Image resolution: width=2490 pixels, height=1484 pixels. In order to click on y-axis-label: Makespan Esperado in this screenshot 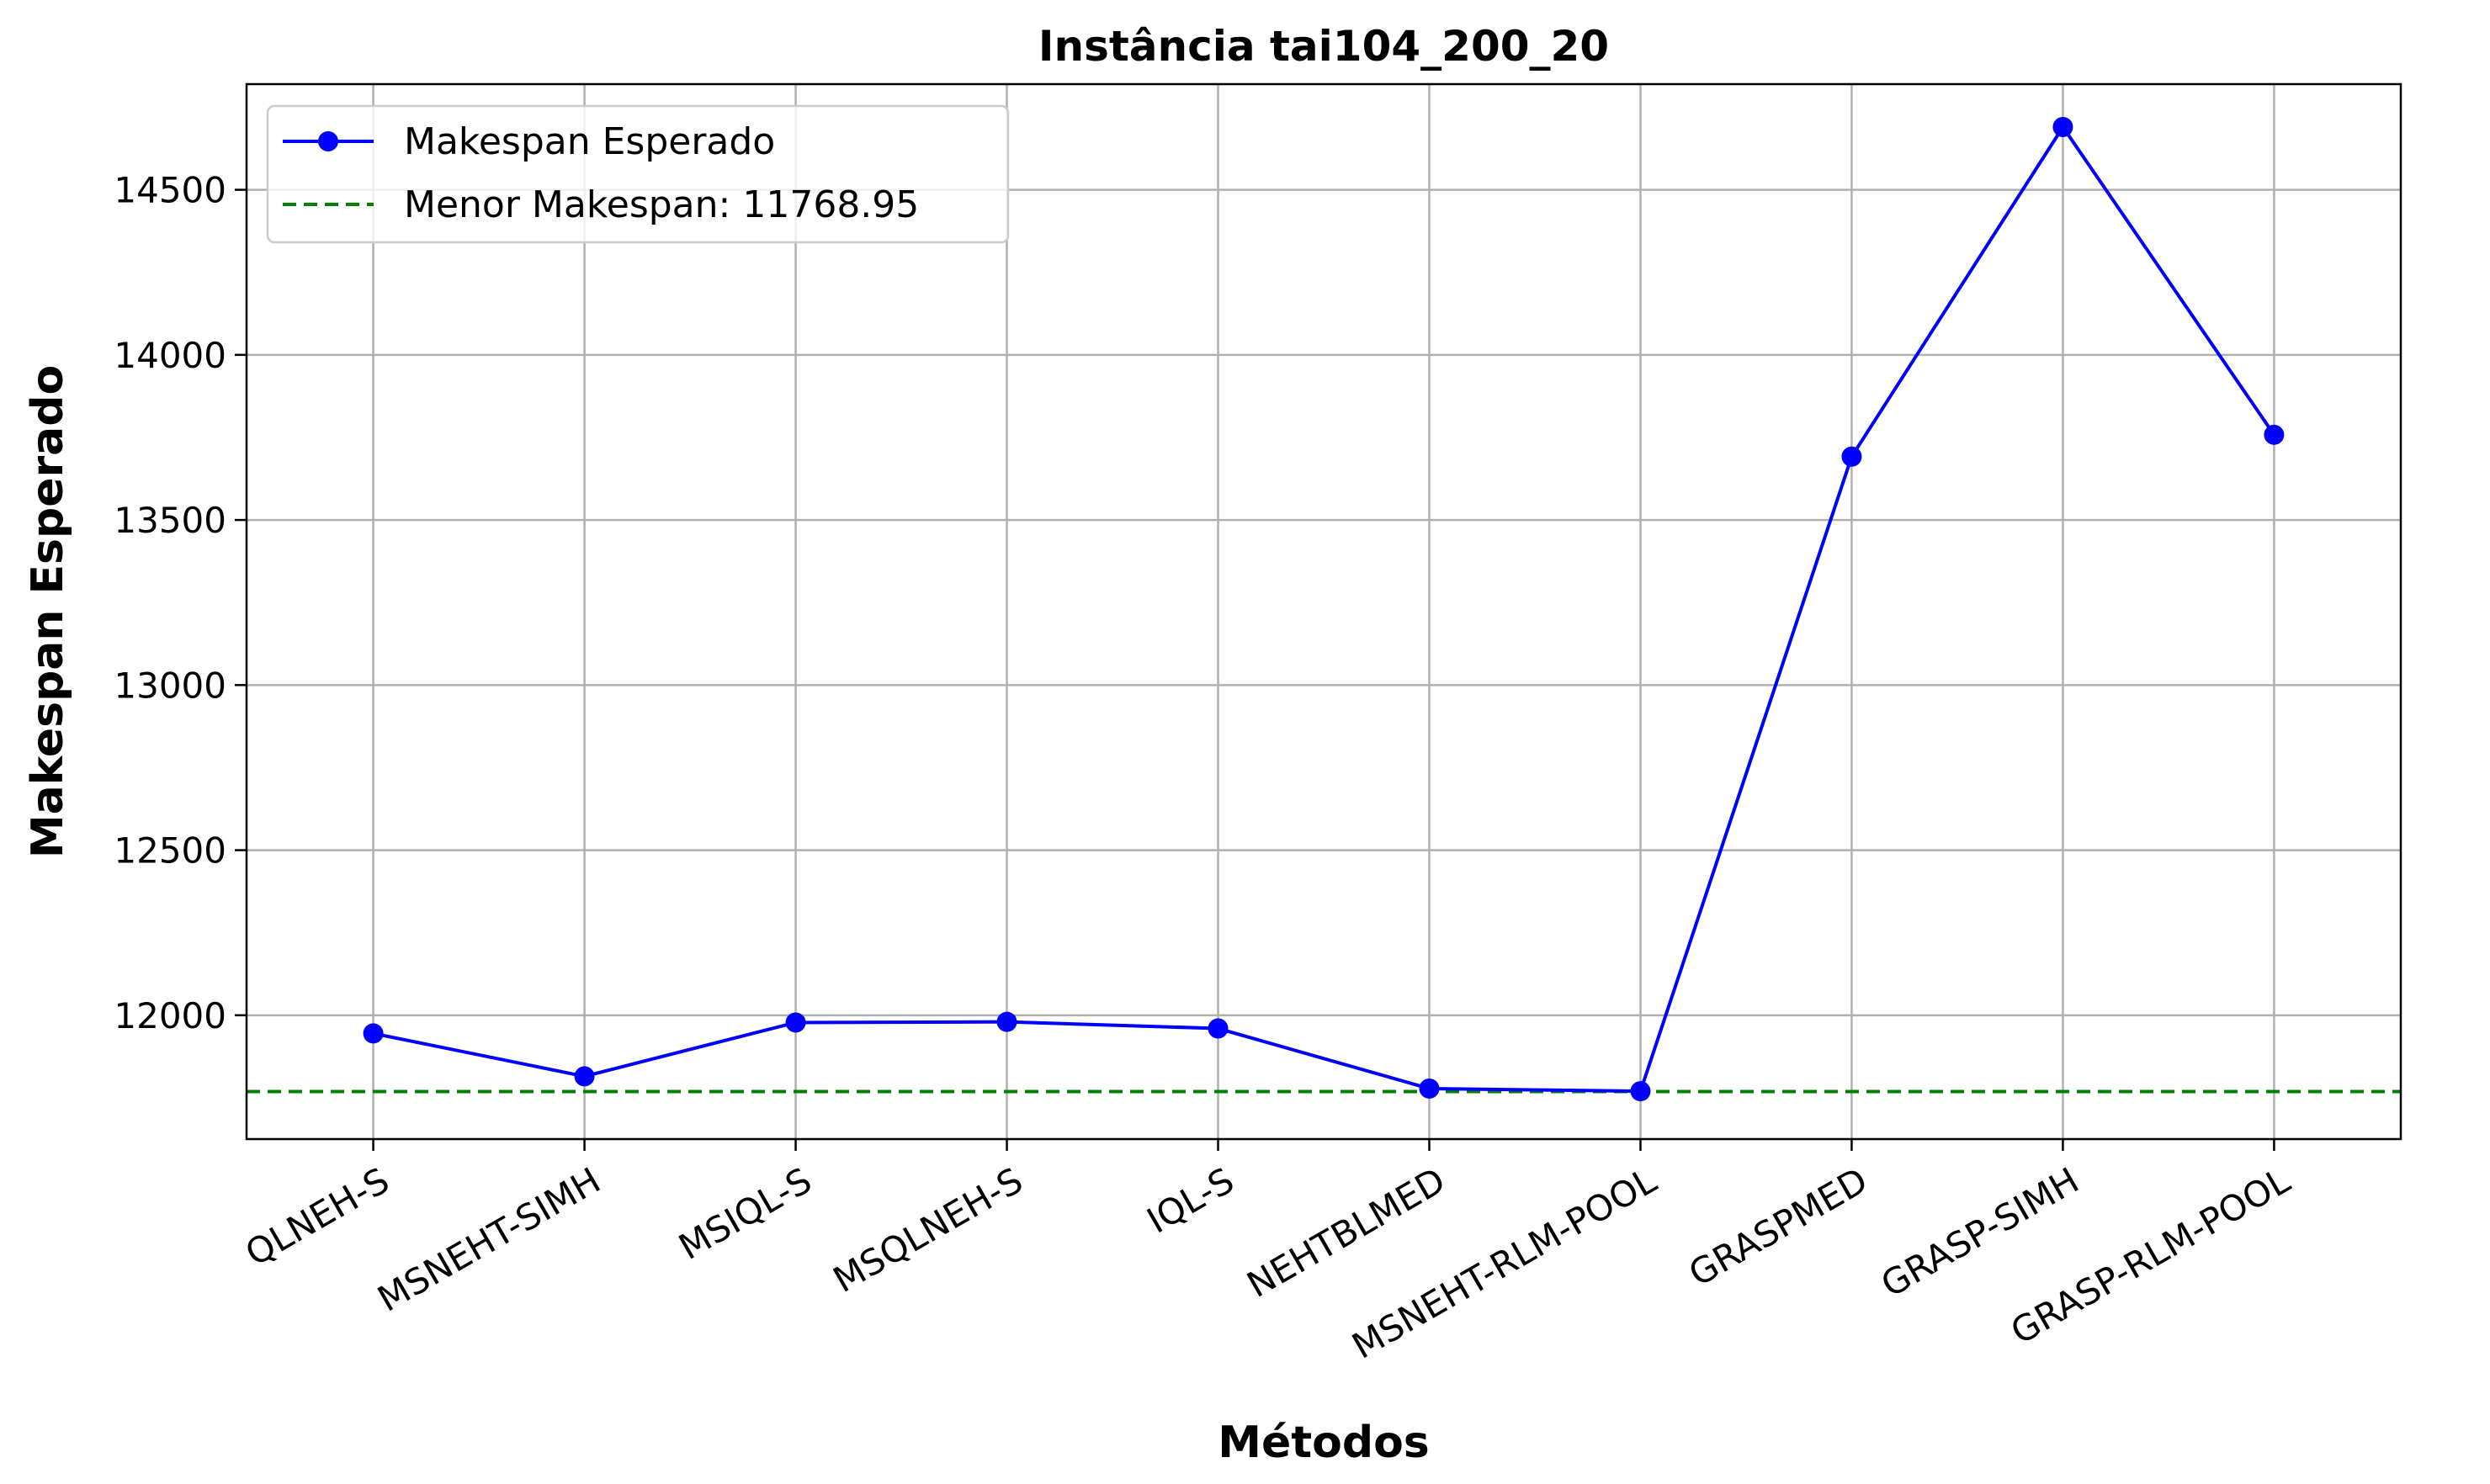, I will do `click(48, 611)`.